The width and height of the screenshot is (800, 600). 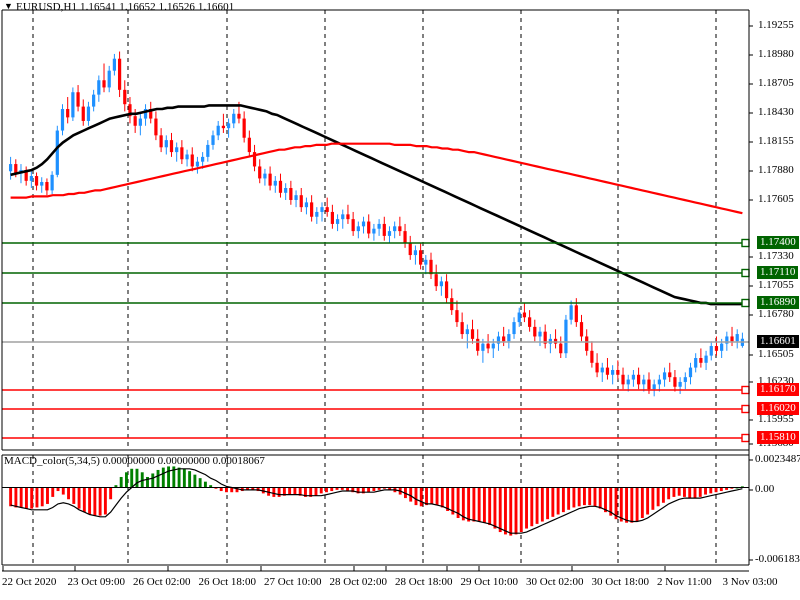 What do you see at coordinates (778, 389) in the screenshot?
I see `price-level-tag-support-1: 1.16170` at bounding box center [778, 389].